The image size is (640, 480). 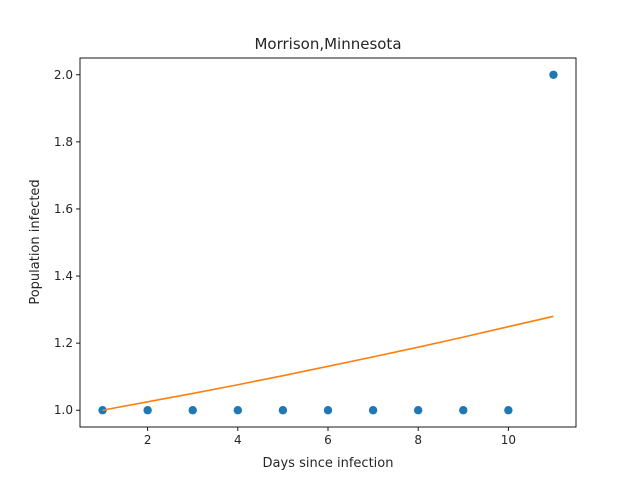 I want to click on y-tick-label: 1.0, so click(x=63, y=410).